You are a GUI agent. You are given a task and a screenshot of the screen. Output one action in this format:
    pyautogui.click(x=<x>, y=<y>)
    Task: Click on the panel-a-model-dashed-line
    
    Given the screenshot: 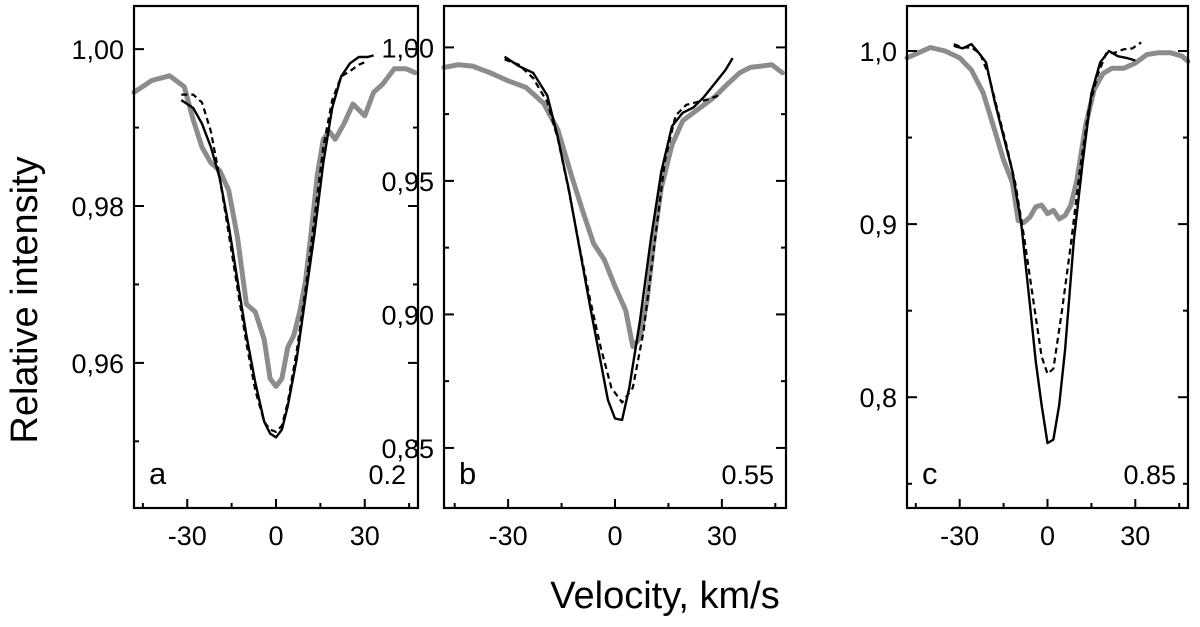 What is the action you would take?
    pyautogui.click(x=275, y=246)
    